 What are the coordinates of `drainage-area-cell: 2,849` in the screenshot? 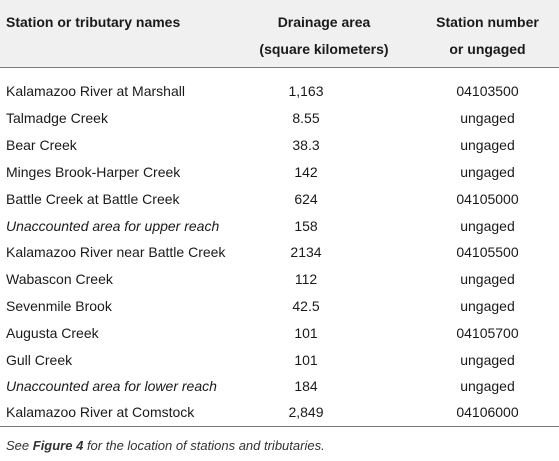 It's located at (324, 413).